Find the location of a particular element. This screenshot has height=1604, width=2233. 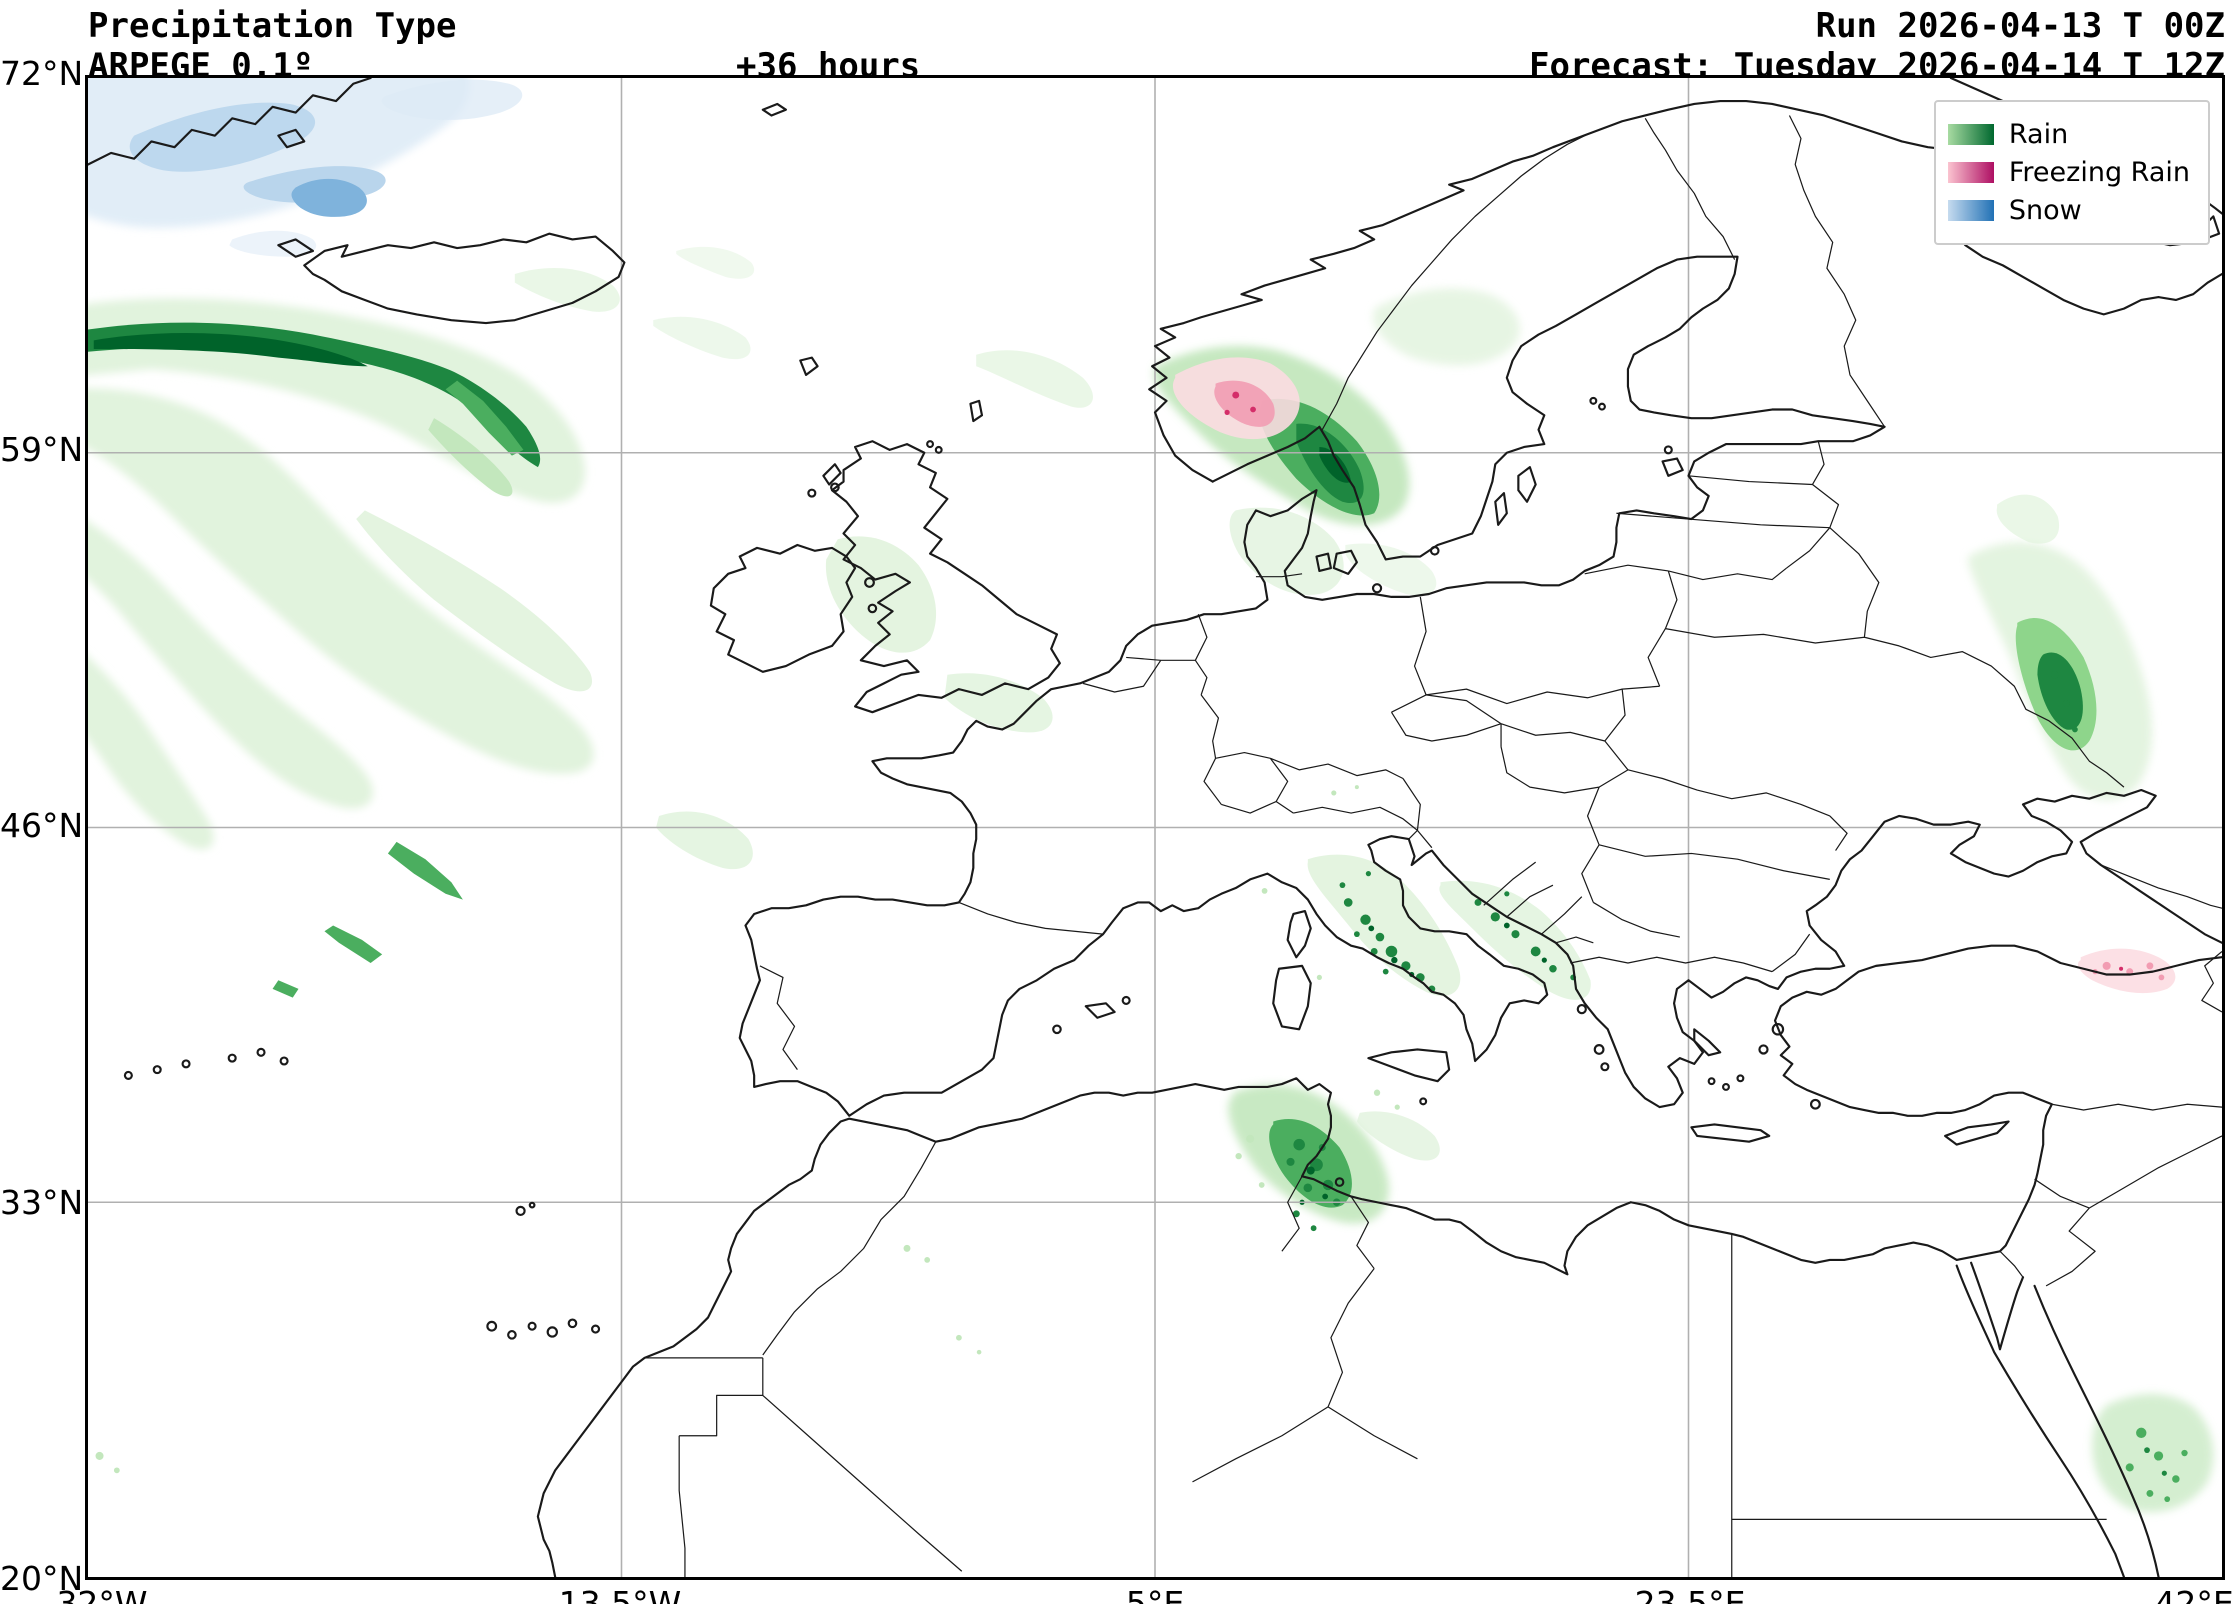

rain-swatch is located at coordinates (1970, 134).